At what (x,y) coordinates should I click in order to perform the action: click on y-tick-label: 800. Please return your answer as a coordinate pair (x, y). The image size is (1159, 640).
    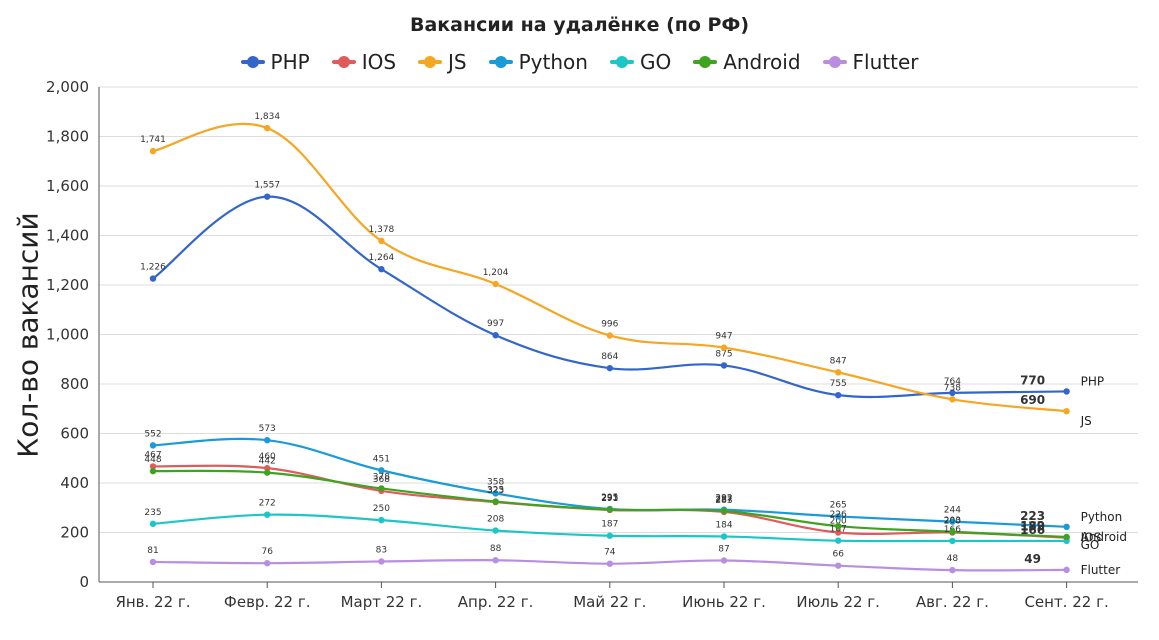
    Looking at the image, I should click on (74, 384).